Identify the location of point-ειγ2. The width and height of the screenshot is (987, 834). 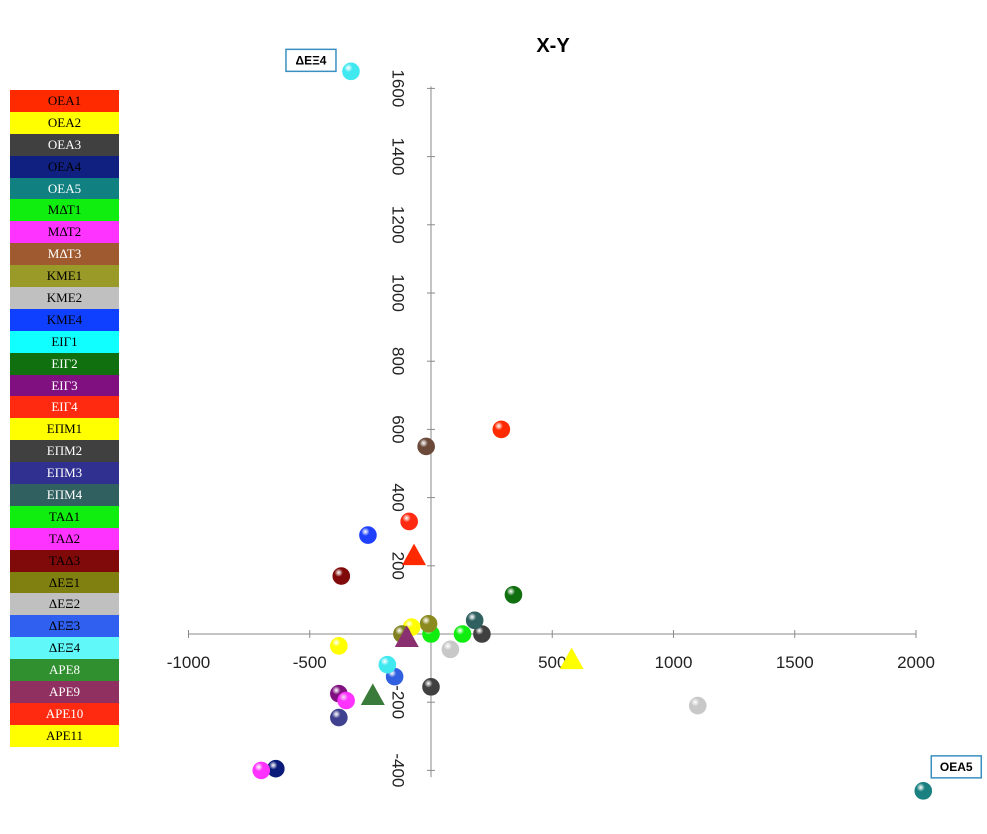
(513, 594).